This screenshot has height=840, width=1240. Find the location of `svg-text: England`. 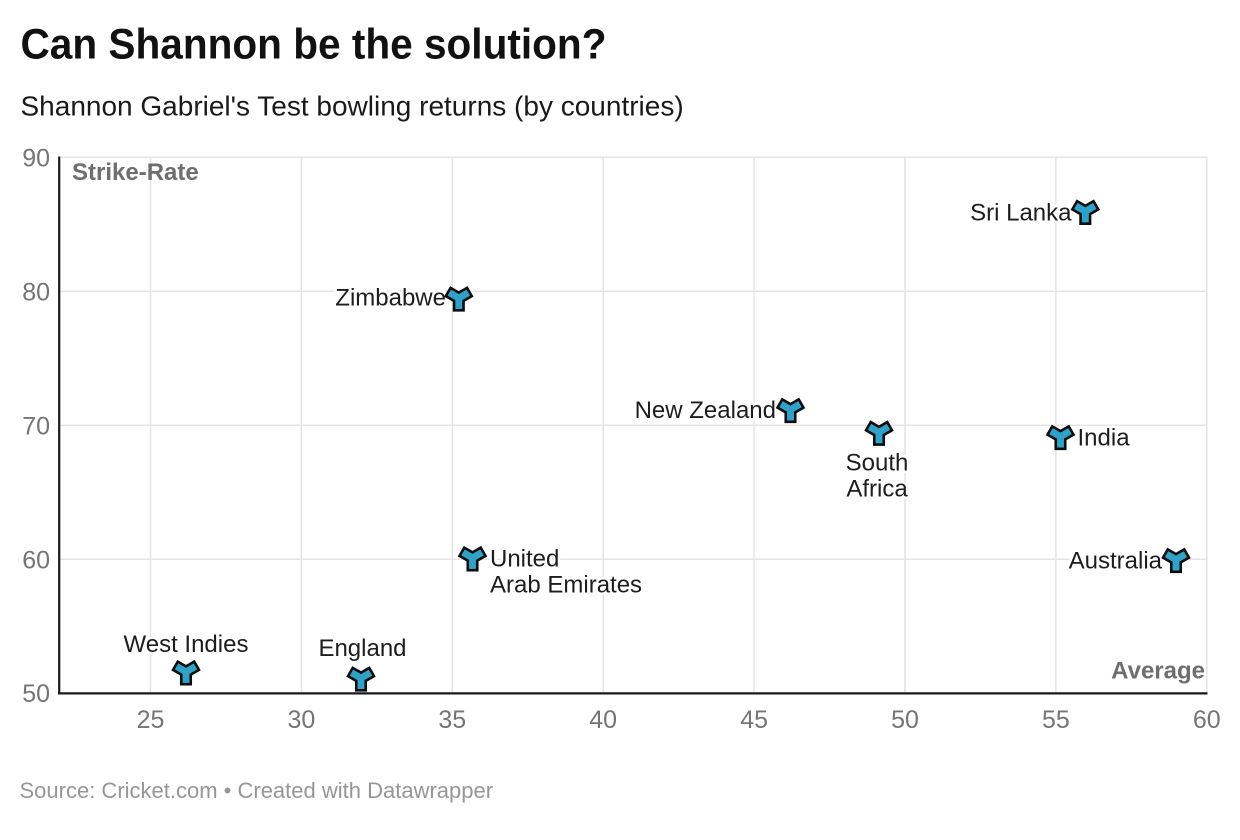

svg-text: England is located at coordinates (362, 648).